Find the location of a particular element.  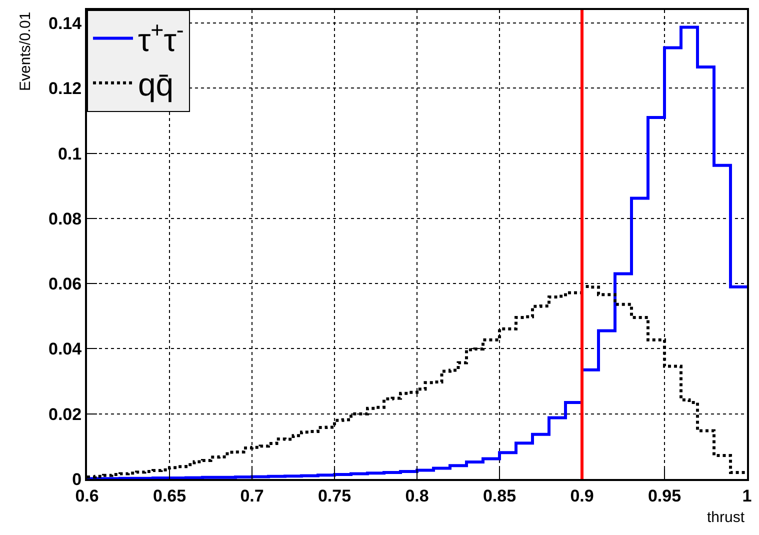

x-tick-label: 1 is located at coordinates (747, 496).